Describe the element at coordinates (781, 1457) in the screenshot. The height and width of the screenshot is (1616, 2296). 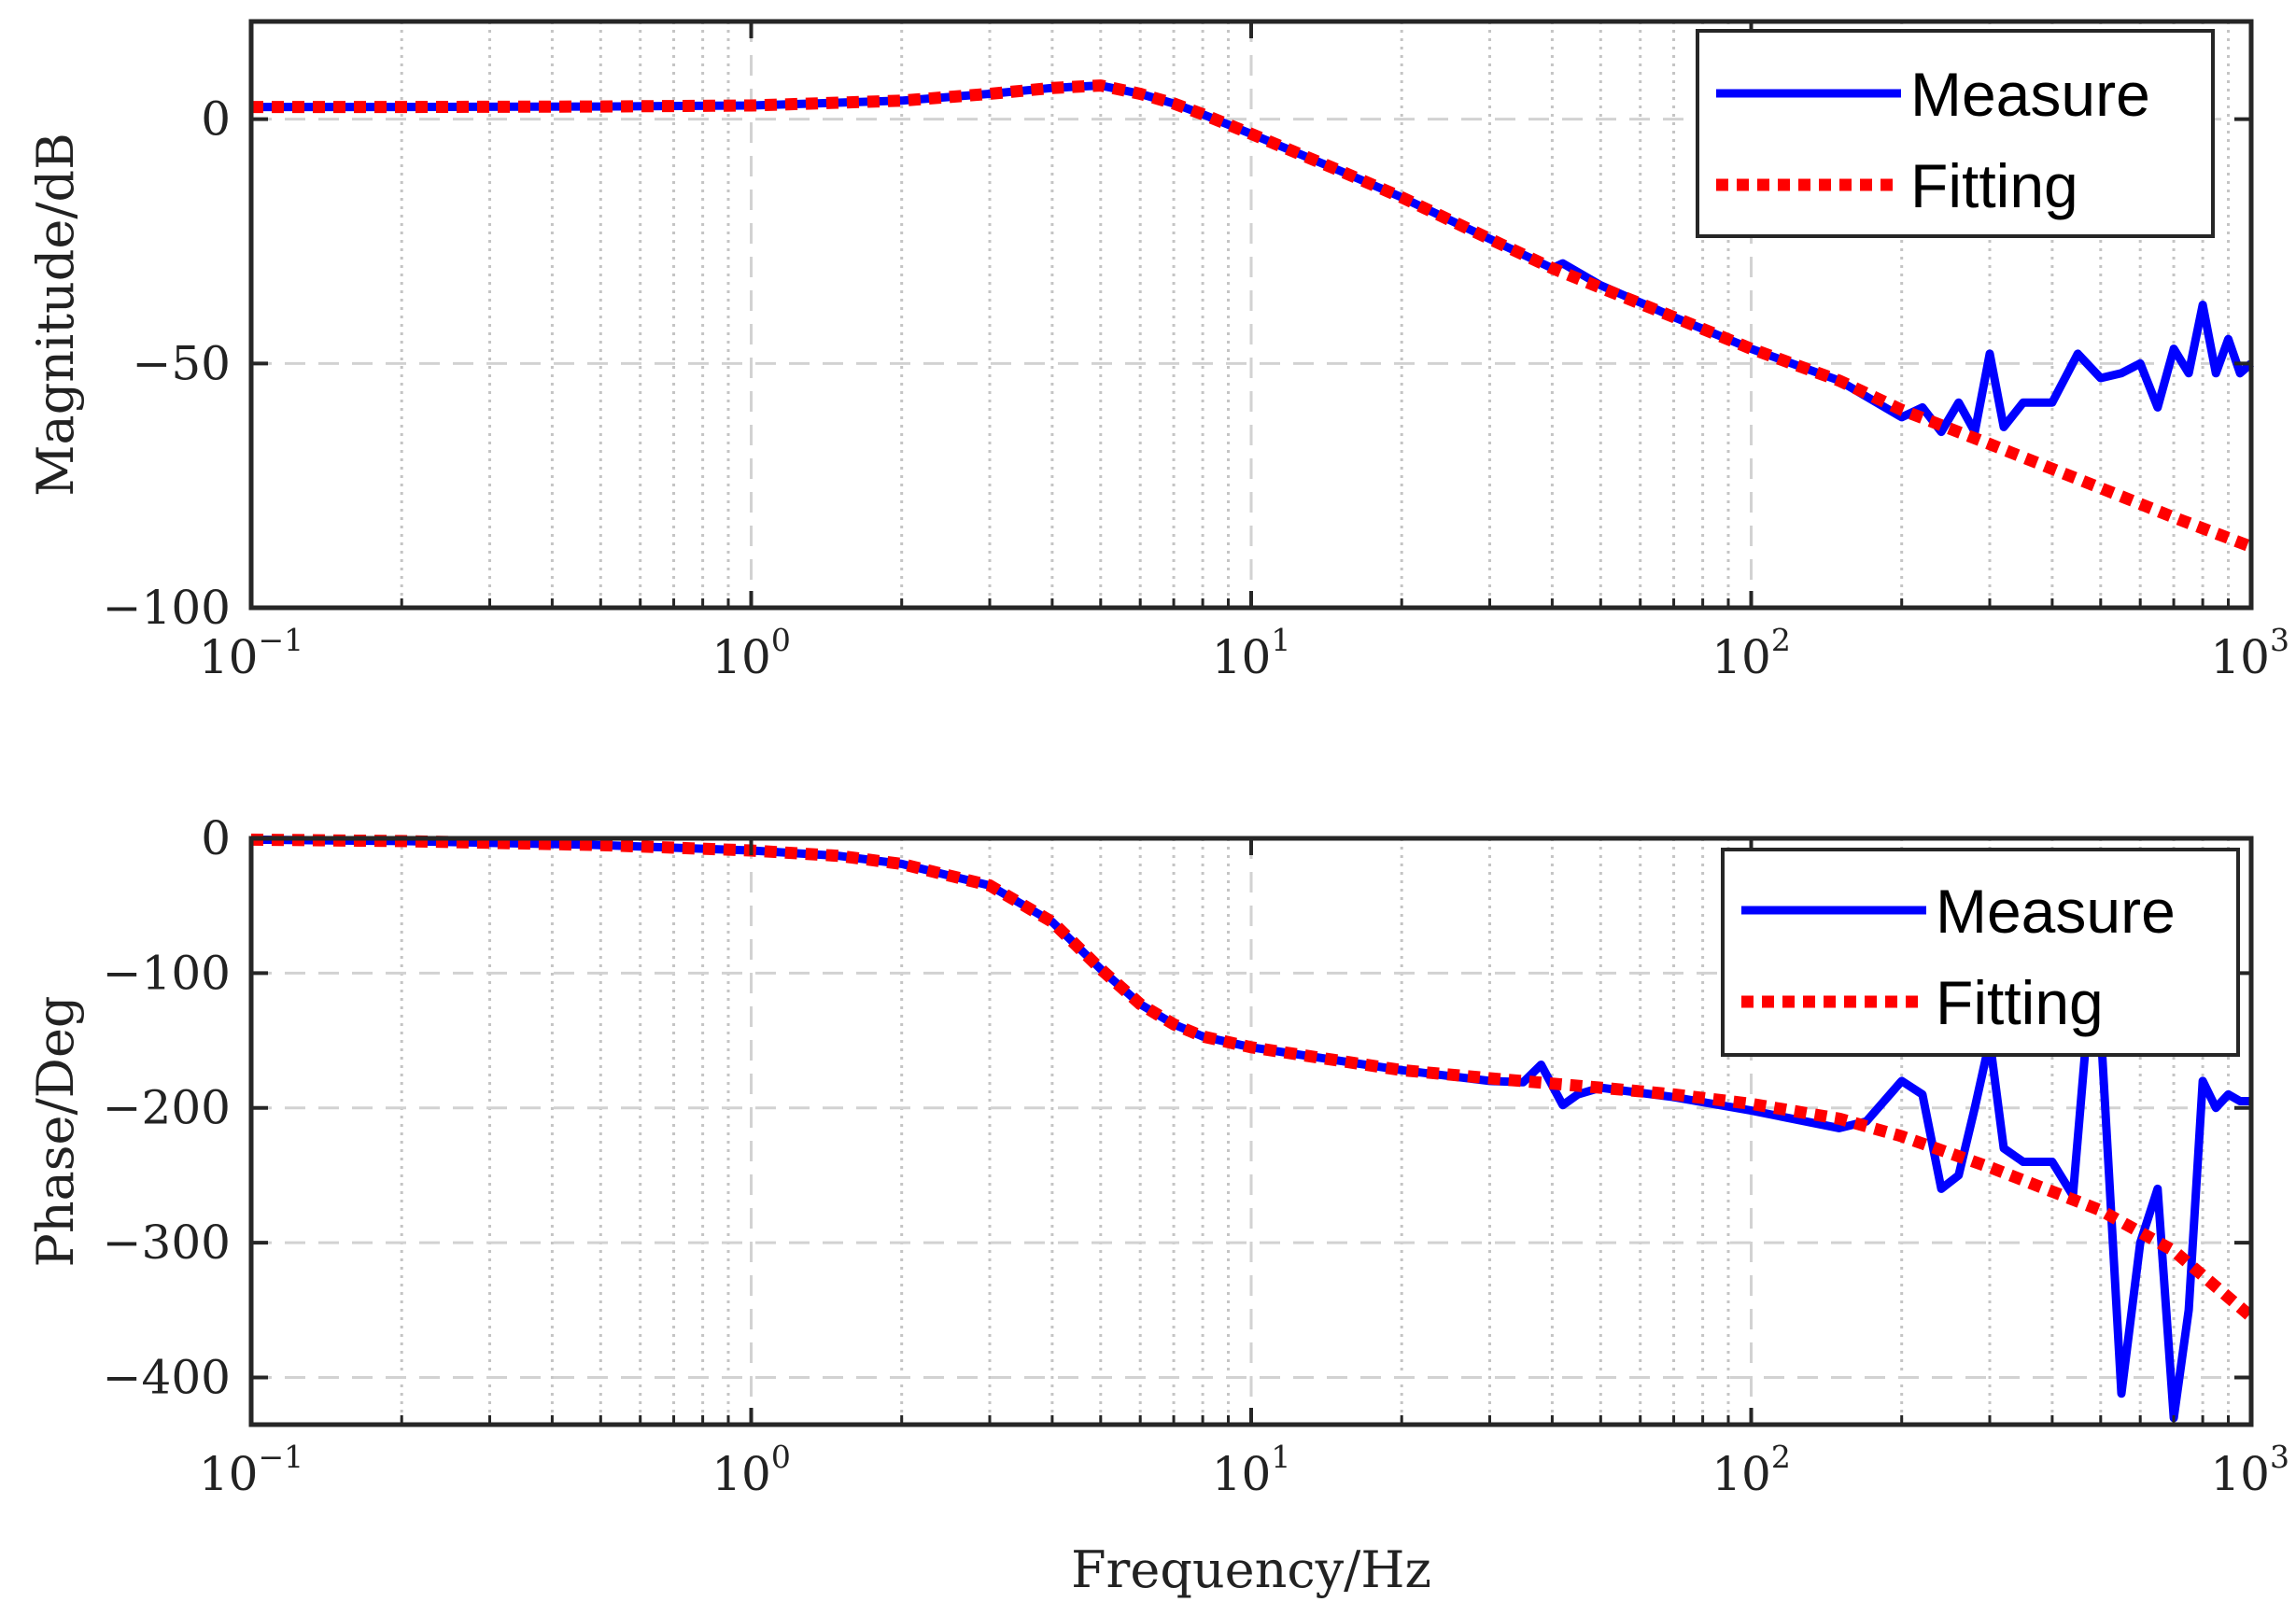
I see `phase-x-tick-label-exponent: 0` at that location.